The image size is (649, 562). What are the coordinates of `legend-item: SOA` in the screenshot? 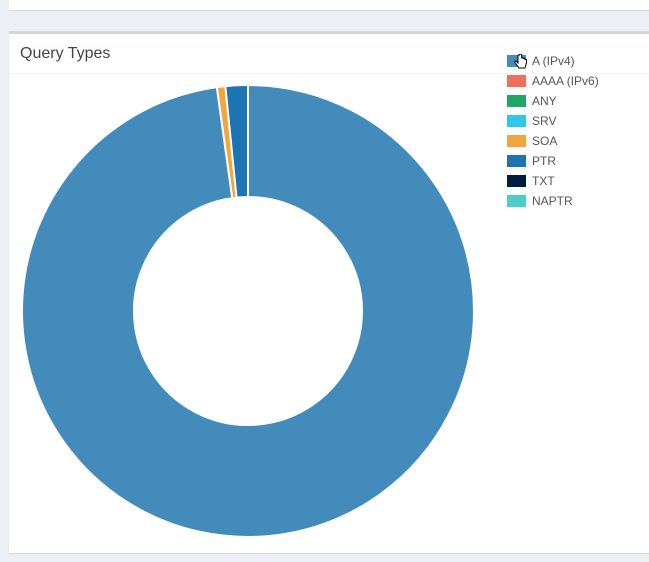 It's located at (553, 141).